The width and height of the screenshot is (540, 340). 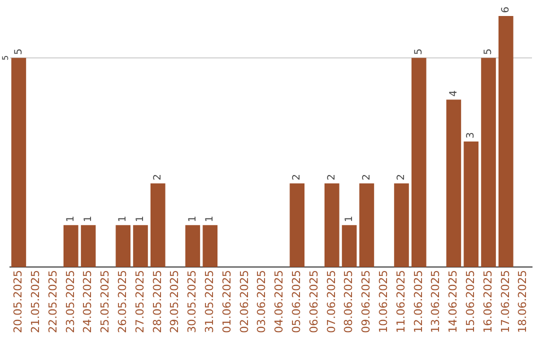 What do you see at coordinates (18, 302) in the screenshot?
I see `x-tick-label: 20.05.2025` at bounding box center [18, 302].